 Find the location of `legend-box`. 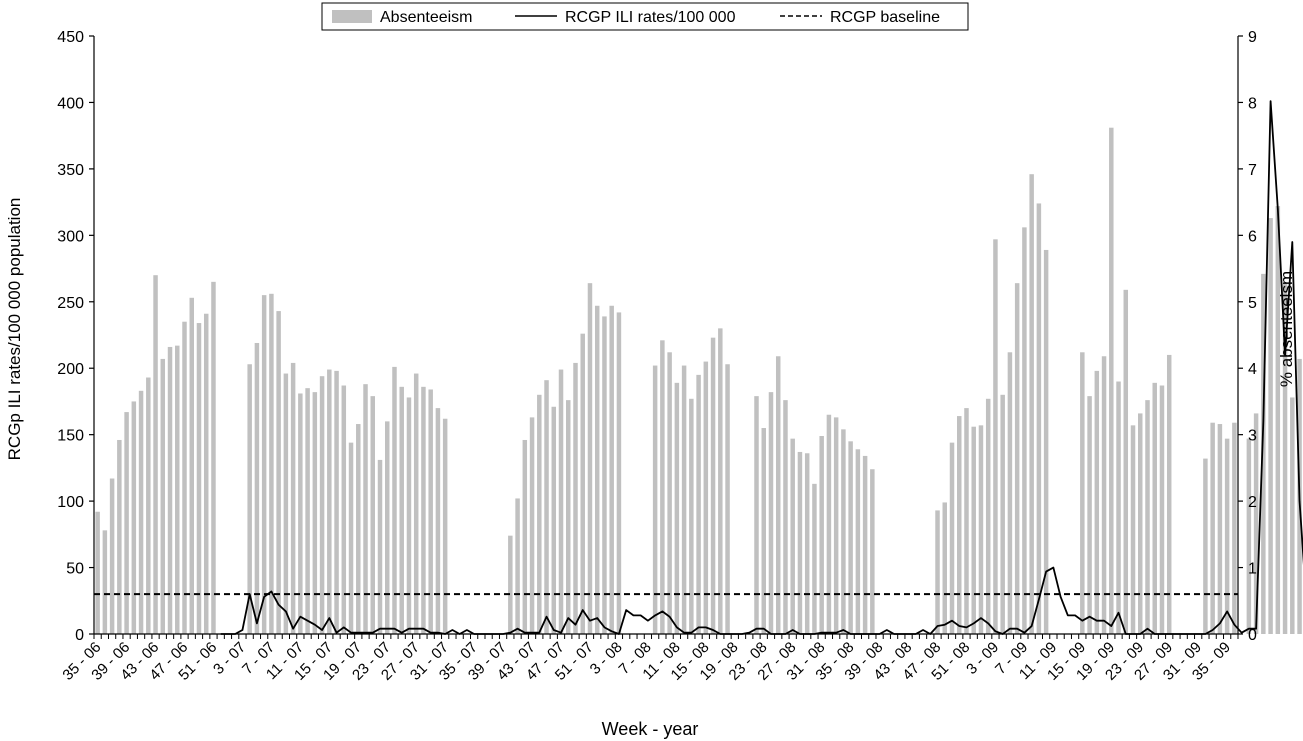

legend-box is located at coordinates (645, 16).